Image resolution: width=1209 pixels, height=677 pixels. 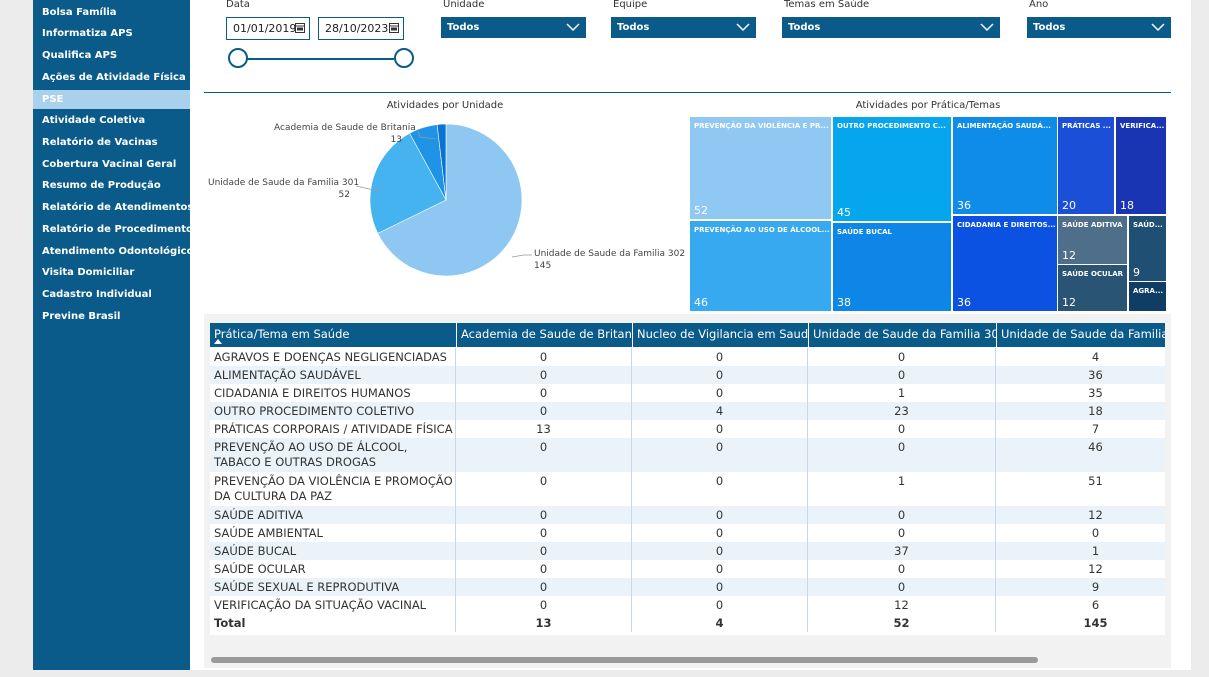 I want to click on sort-ascending-icon, so click(x=218, y=341).